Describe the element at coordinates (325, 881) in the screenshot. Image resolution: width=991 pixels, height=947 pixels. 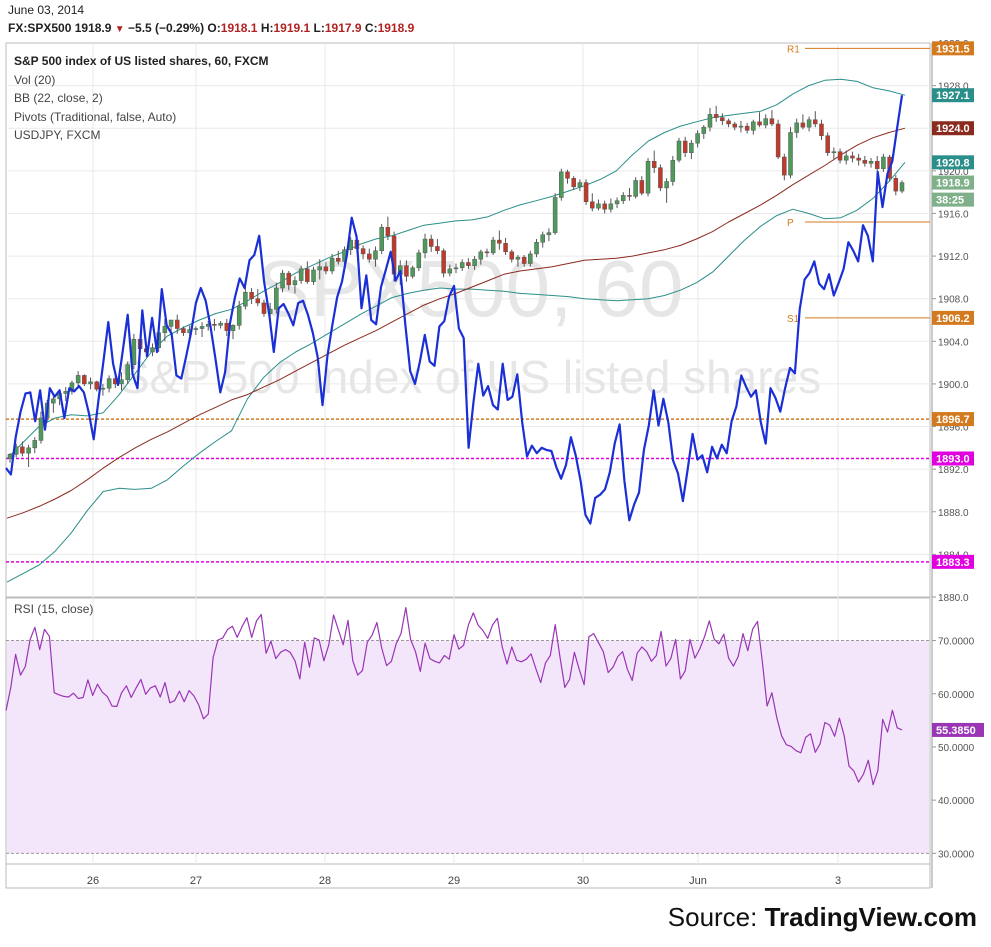
I see `x-tick-label: 28` at that location.